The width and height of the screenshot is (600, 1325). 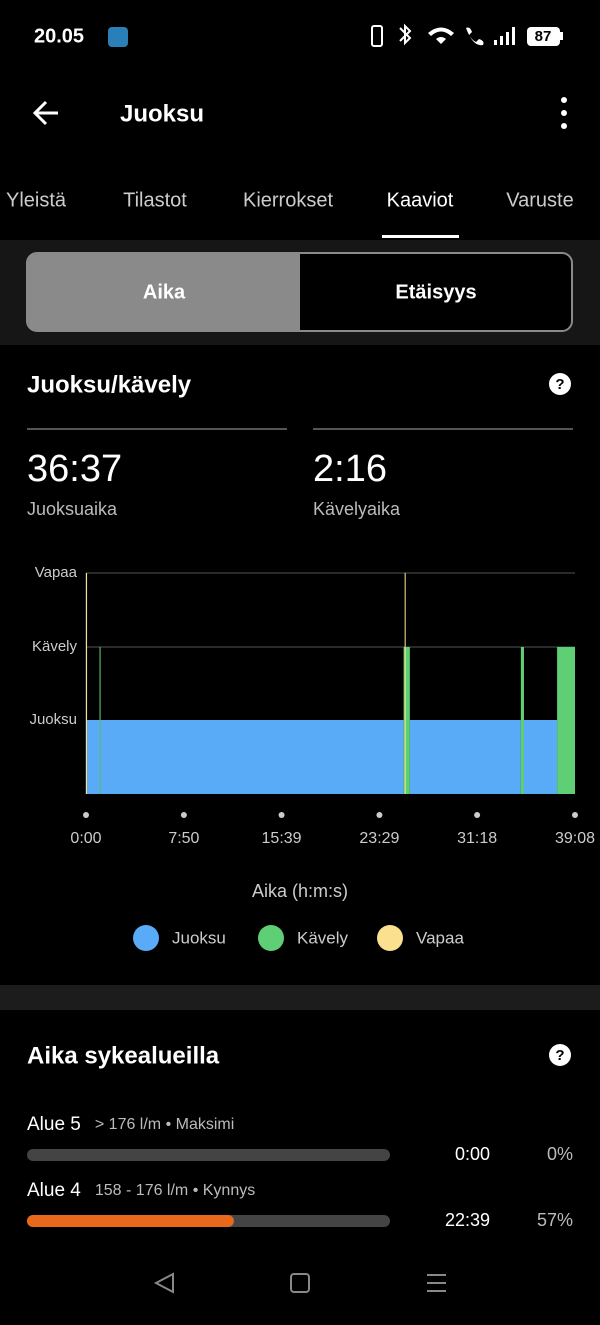 I want to click on nav-bar, so click(x=300, y=1282).